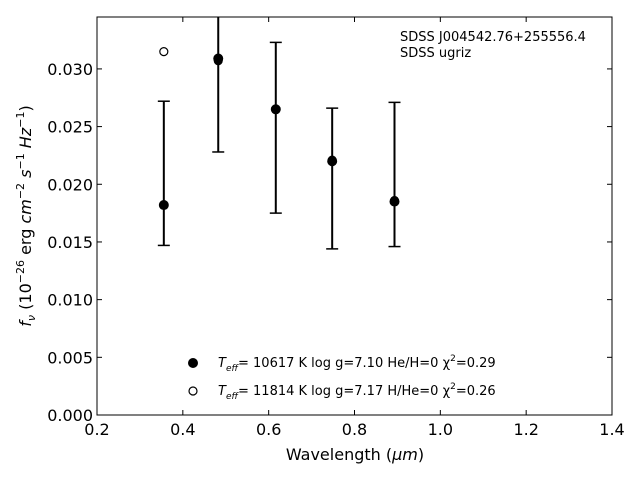 This screenshot has width=640, height=480. Describe the element at coordinates (70, 415) in the screenshot. I see `y-tick-label: 0.000` at that location.